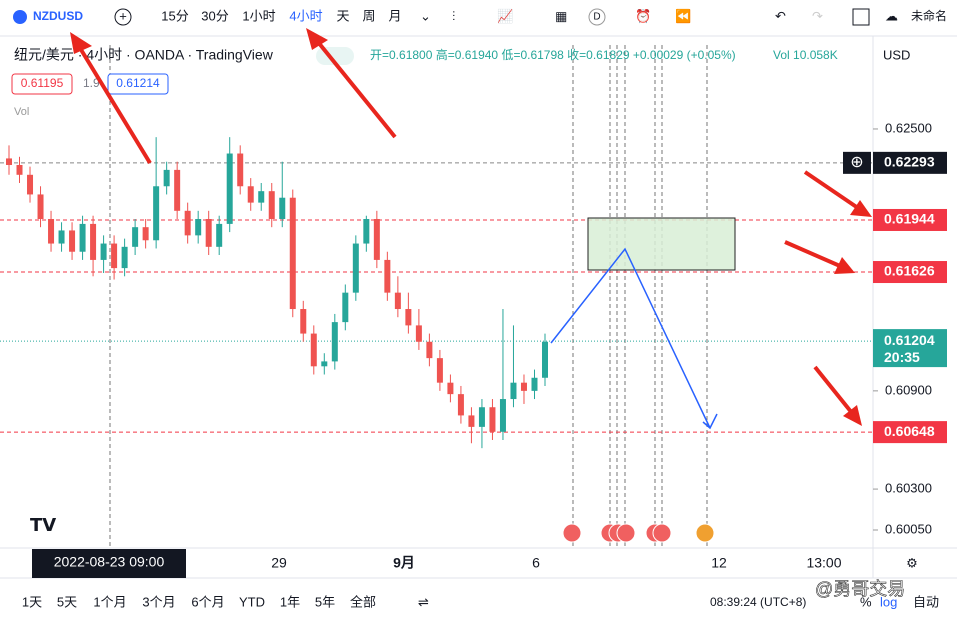  Describe the element at coordinates (58, 16) in the screenshot. I see `symbol: NZDUSD` at that location.